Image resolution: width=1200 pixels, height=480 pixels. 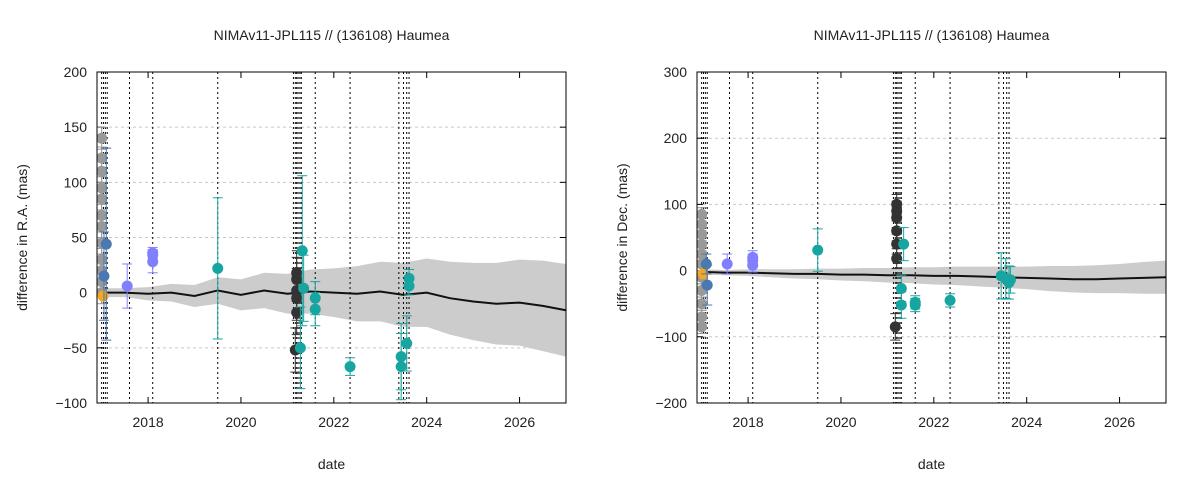 What do you see at coordinates (676, 72) in the screenshot?
I see `y-tick-label: 300` at bounding box center [676, 72].